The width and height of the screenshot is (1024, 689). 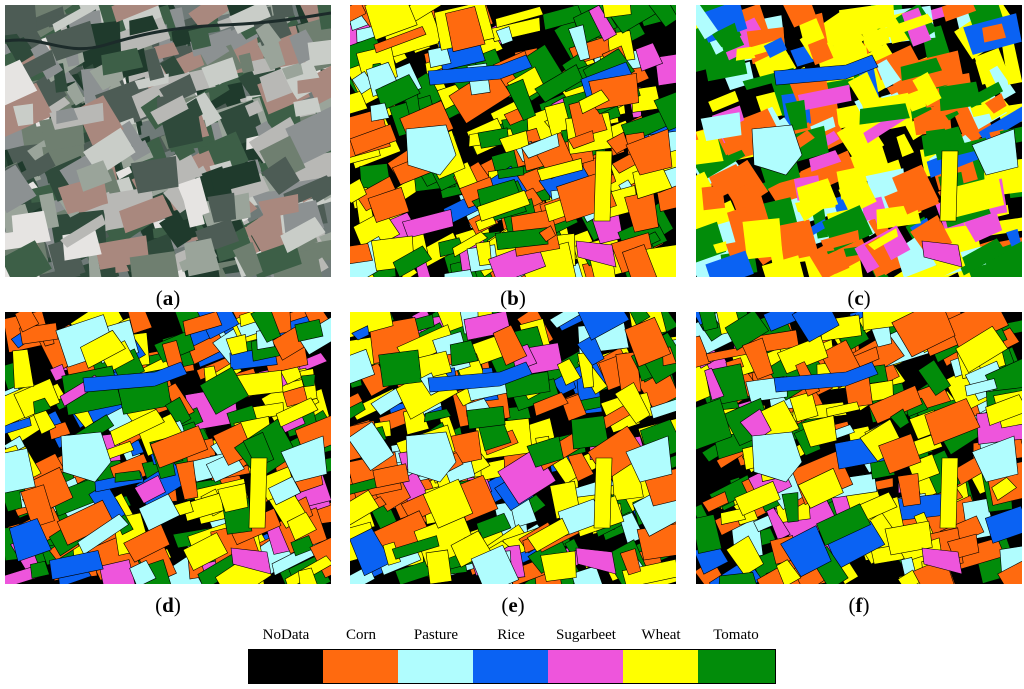 I want to click on panel-label-f: (f), so click(x=859, y=605).